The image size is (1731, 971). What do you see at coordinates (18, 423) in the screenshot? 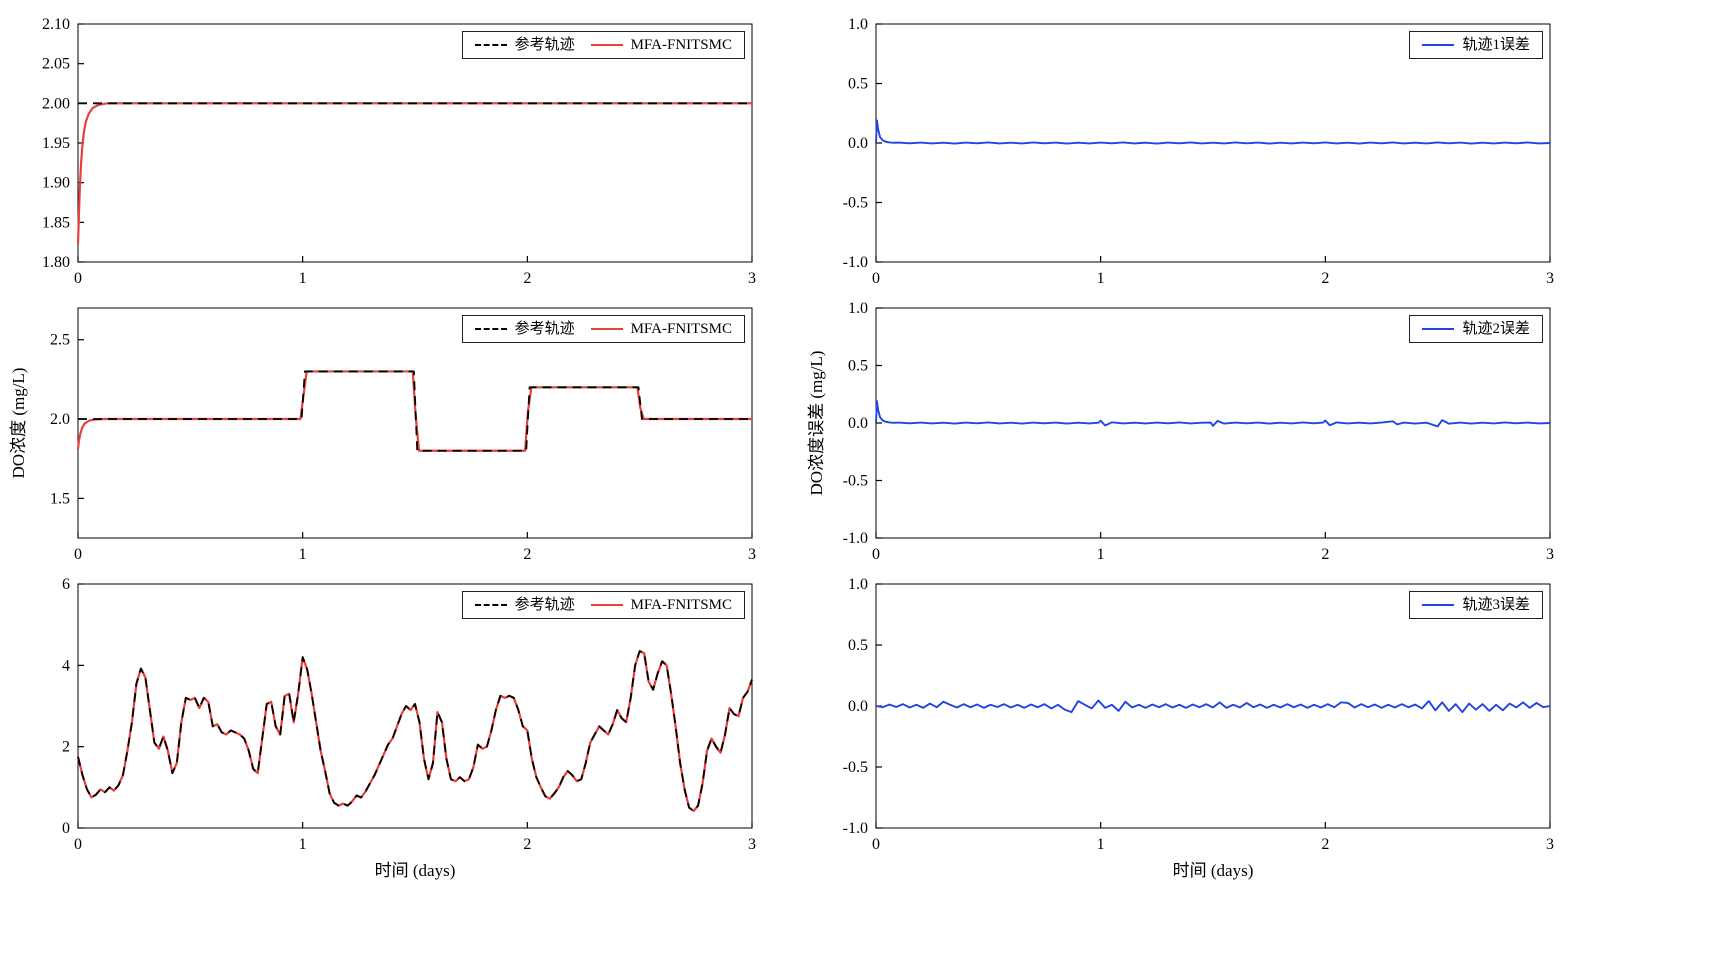
I see `y-axis-label: DO浓度 (mg/L)` at bounding box center [18, 423].